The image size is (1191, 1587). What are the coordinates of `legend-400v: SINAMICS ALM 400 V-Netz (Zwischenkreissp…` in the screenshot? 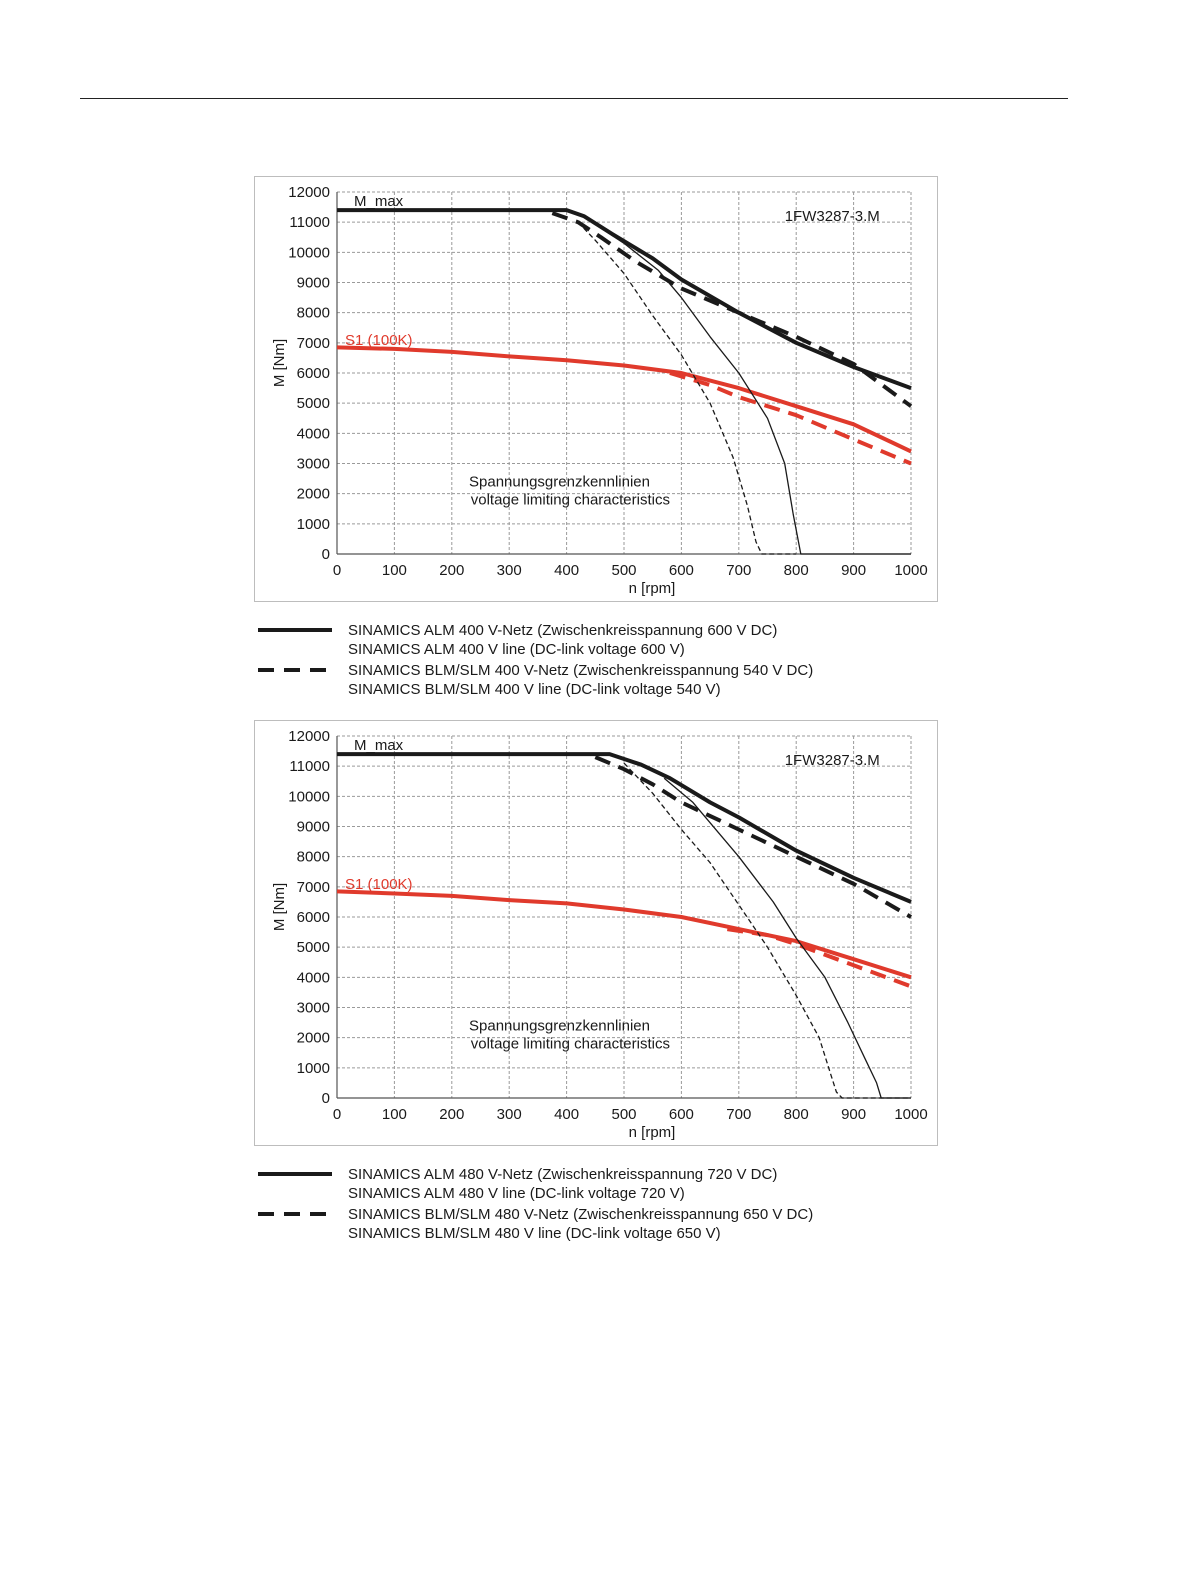 It's located at (606, 661).